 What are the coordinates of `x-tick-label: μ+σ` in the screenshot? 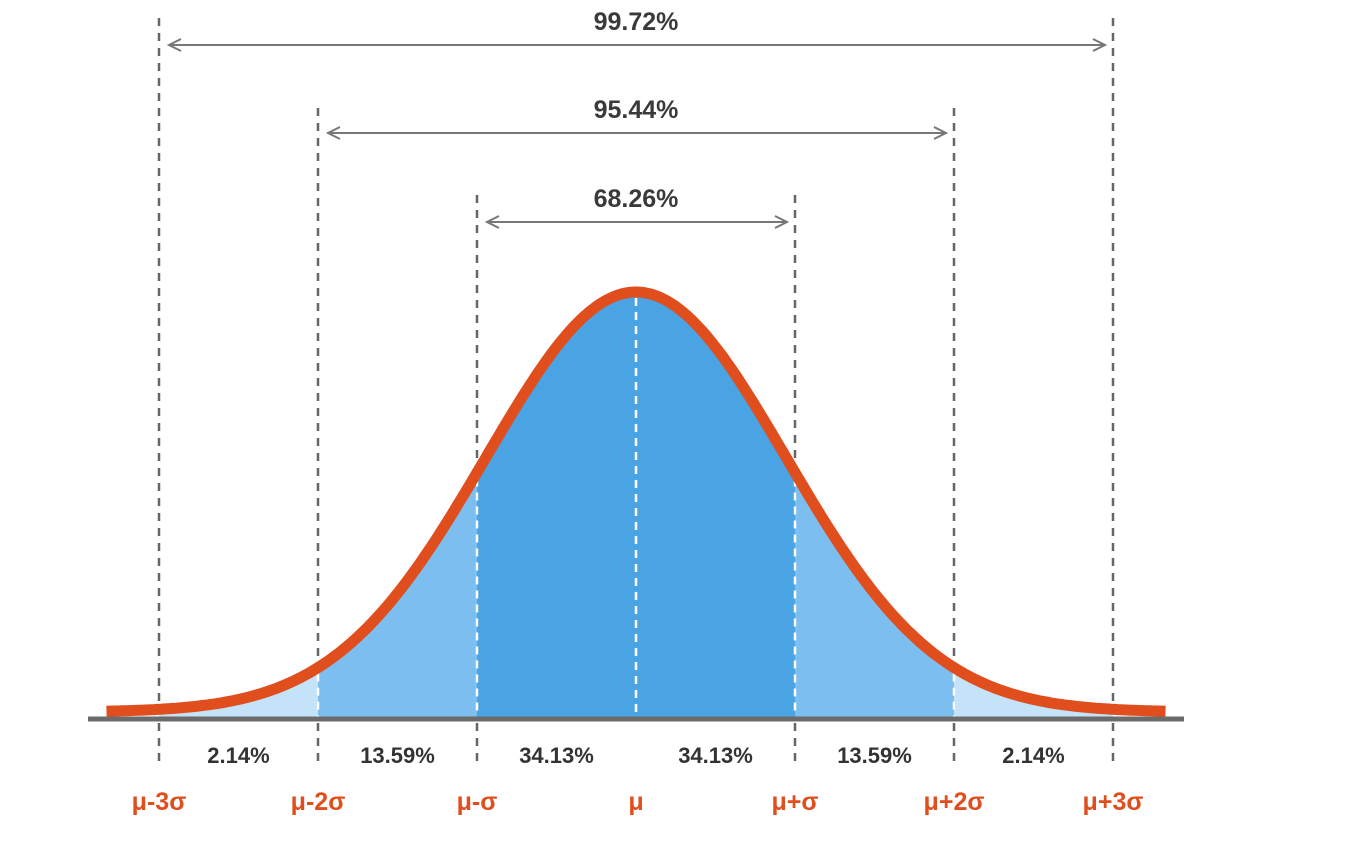 It's located at (795, 802).